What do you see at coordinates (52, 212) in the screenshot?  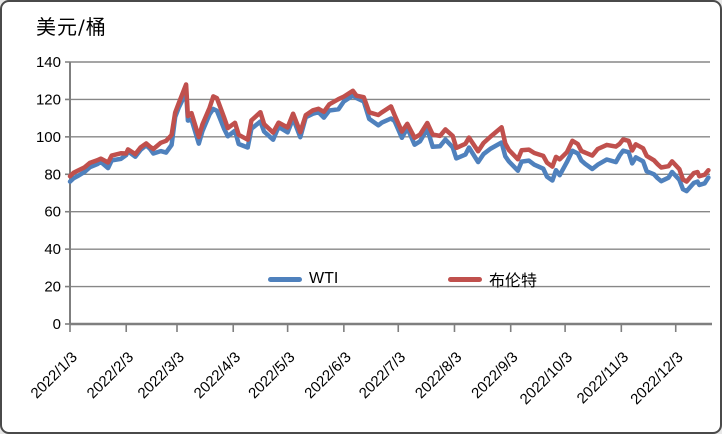 I see `y-tick-label: 60` at bounding box center [52, 212].